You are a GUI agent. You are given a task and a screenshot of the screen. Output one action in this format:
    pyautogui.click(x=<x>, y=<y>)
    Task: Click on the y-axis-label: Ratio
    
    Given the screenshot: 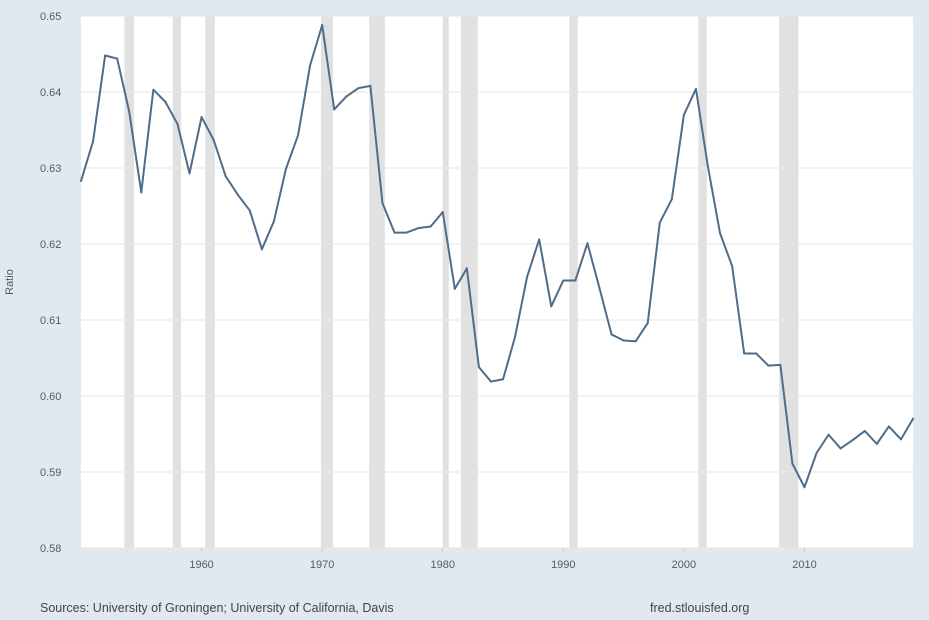 What is the action you would take?
    pyautogui.click(x=10, y=282)
    